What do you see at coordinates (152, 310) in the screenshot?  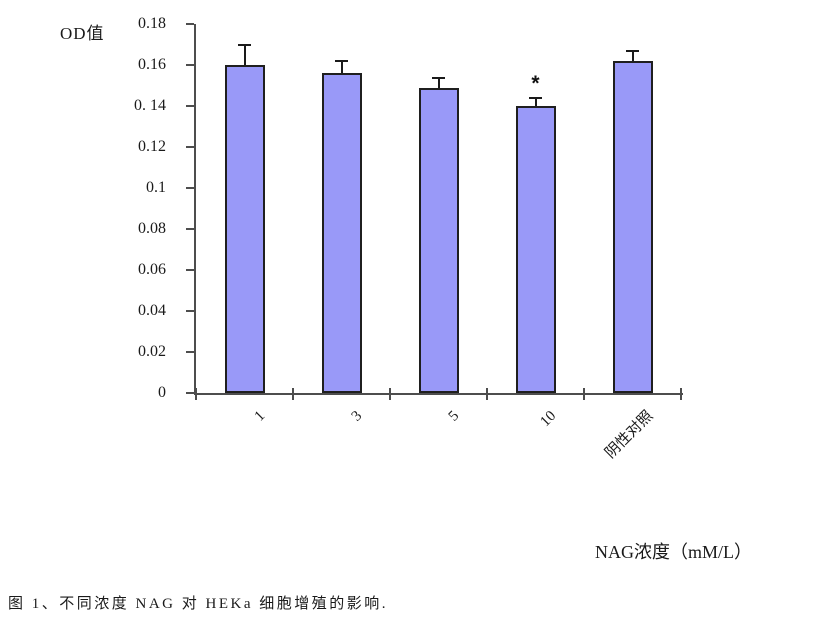 I see `y-tick-label: 0.04` at bounding box center [152, 310].